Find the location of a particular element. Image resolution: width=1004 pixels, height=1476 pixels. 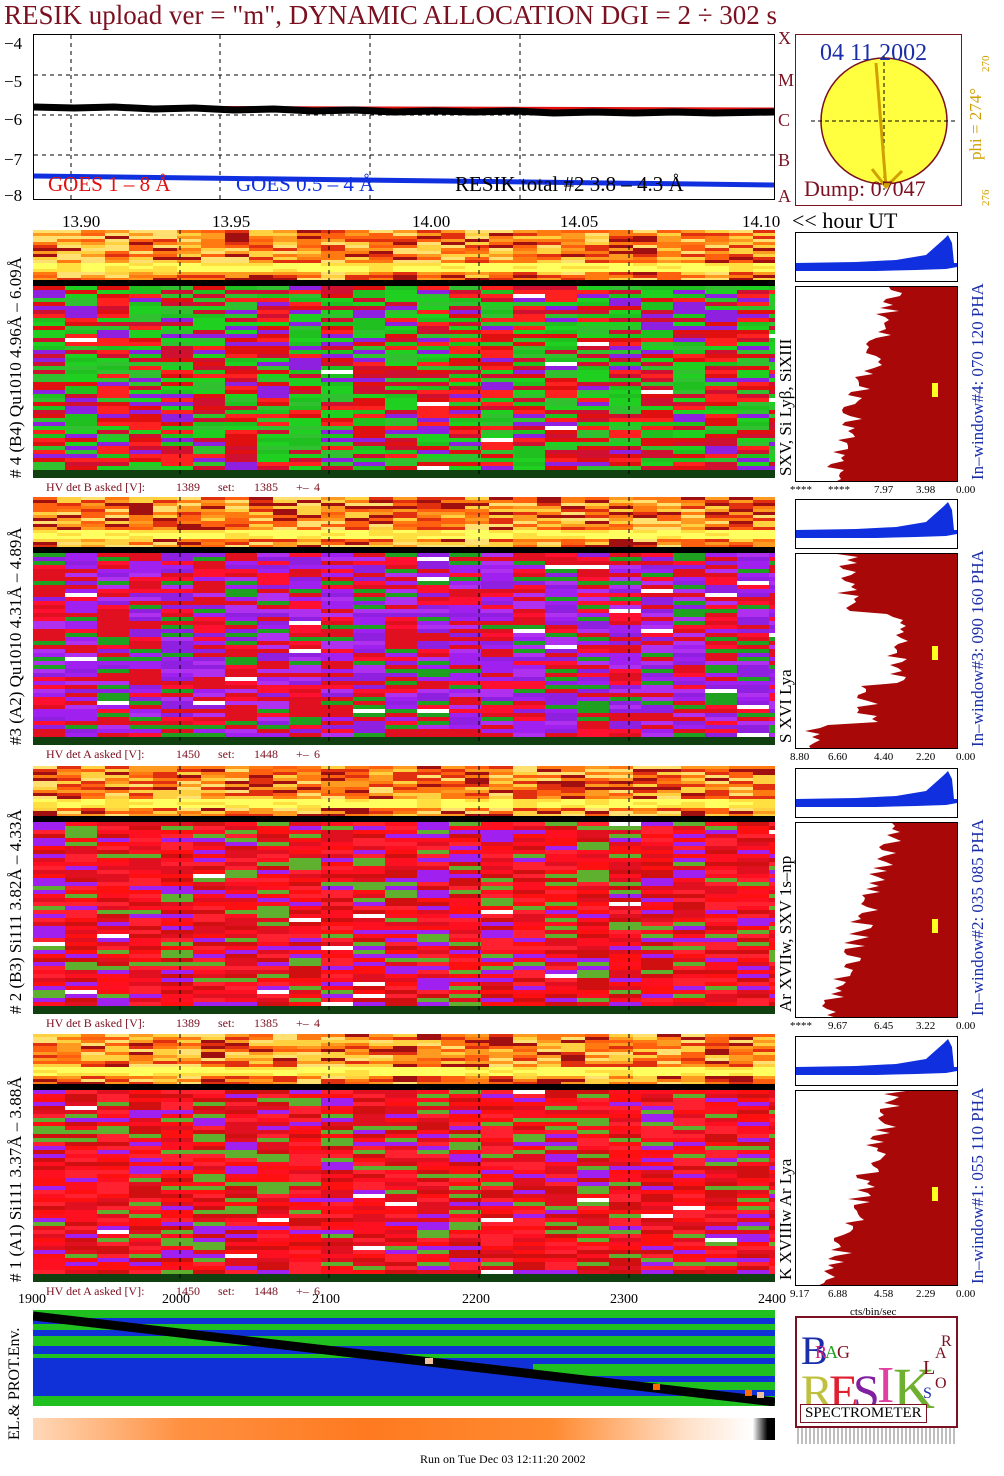

histogram-tick: 3.22 is located at coordinates (926, 1026).